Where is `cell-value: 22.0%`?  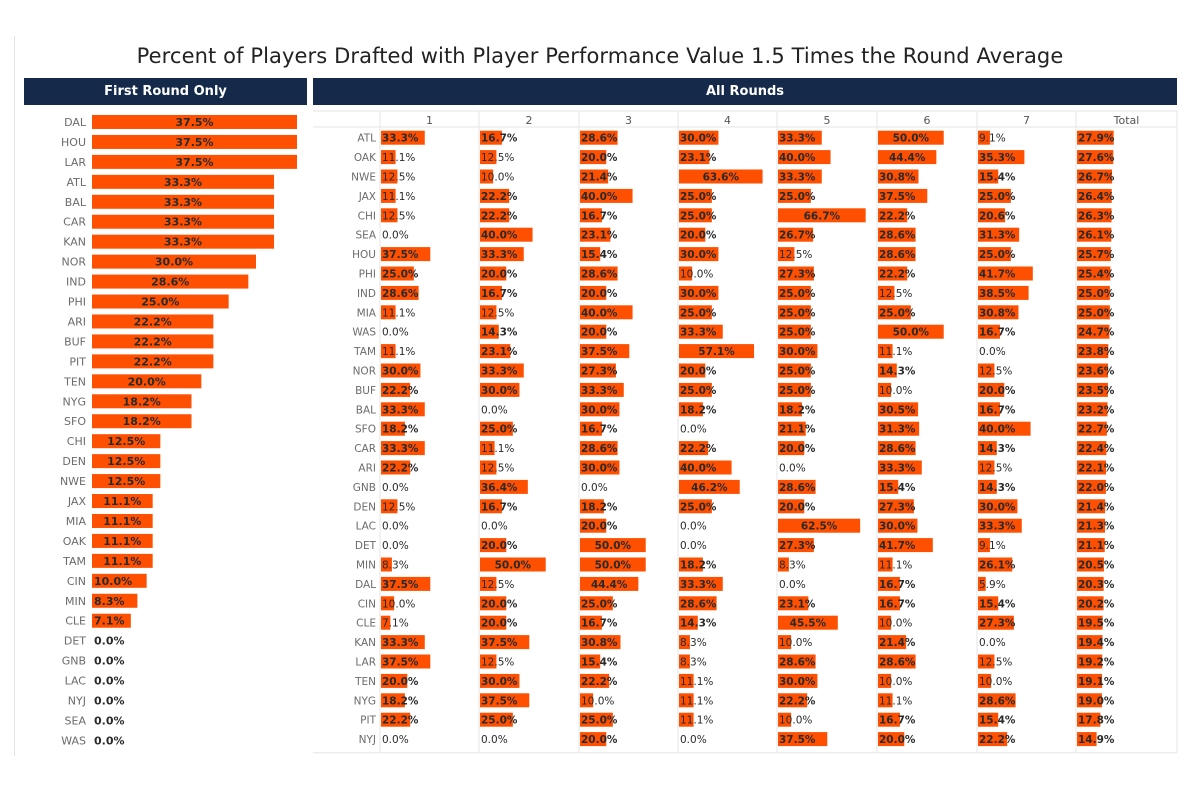
cell-value: 22.0% is located at coordinates (1096, 488).